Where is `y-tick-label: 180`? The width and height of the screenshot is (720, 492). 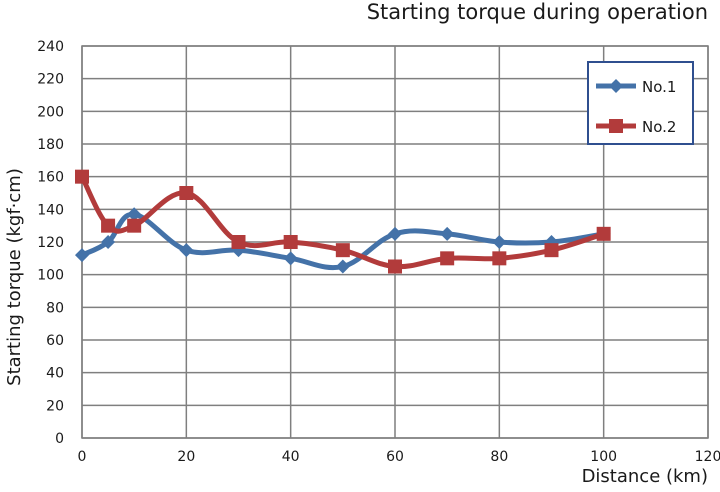
y-tick-label: 180 is located at coordinates (50, 145).